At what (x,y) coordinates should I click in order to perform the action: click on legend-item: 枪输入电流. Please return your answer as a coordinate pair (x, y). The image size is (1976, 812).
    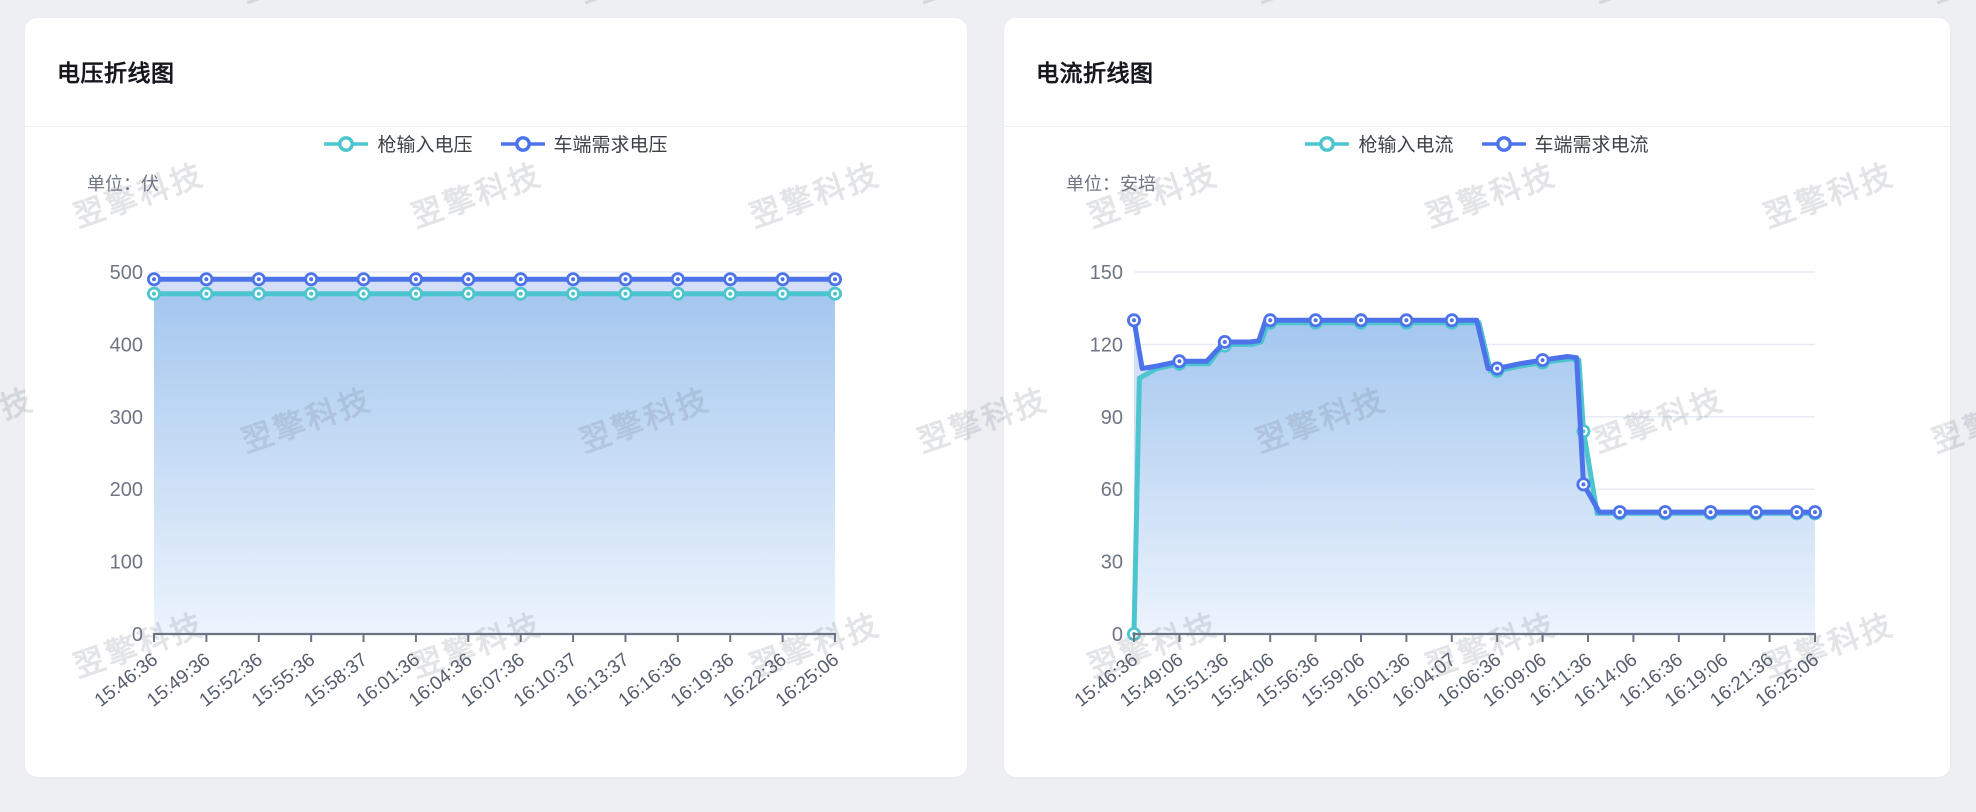
    Looking at the image, I should click on (1379, 143).